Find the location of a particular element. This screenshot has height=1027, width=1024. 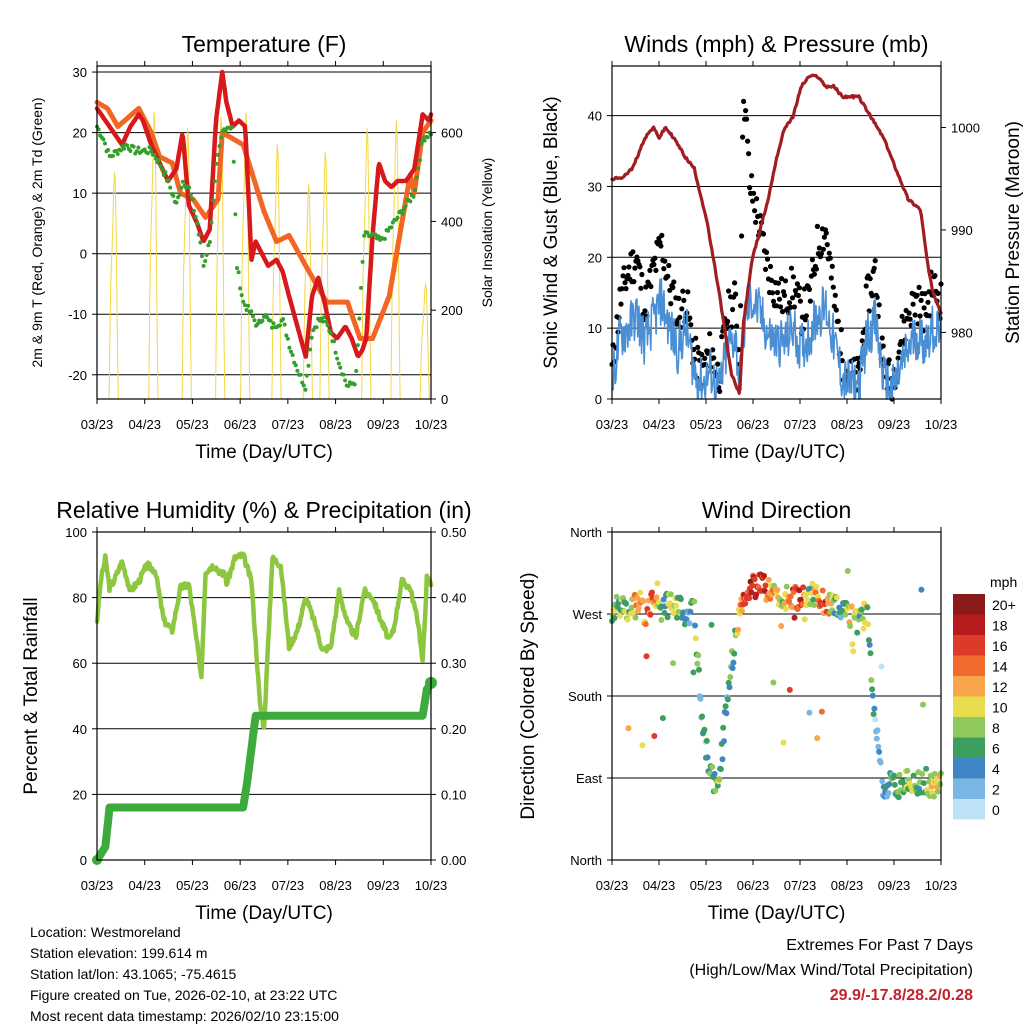

9m-temperature-line is located at coordinates (264, 220).